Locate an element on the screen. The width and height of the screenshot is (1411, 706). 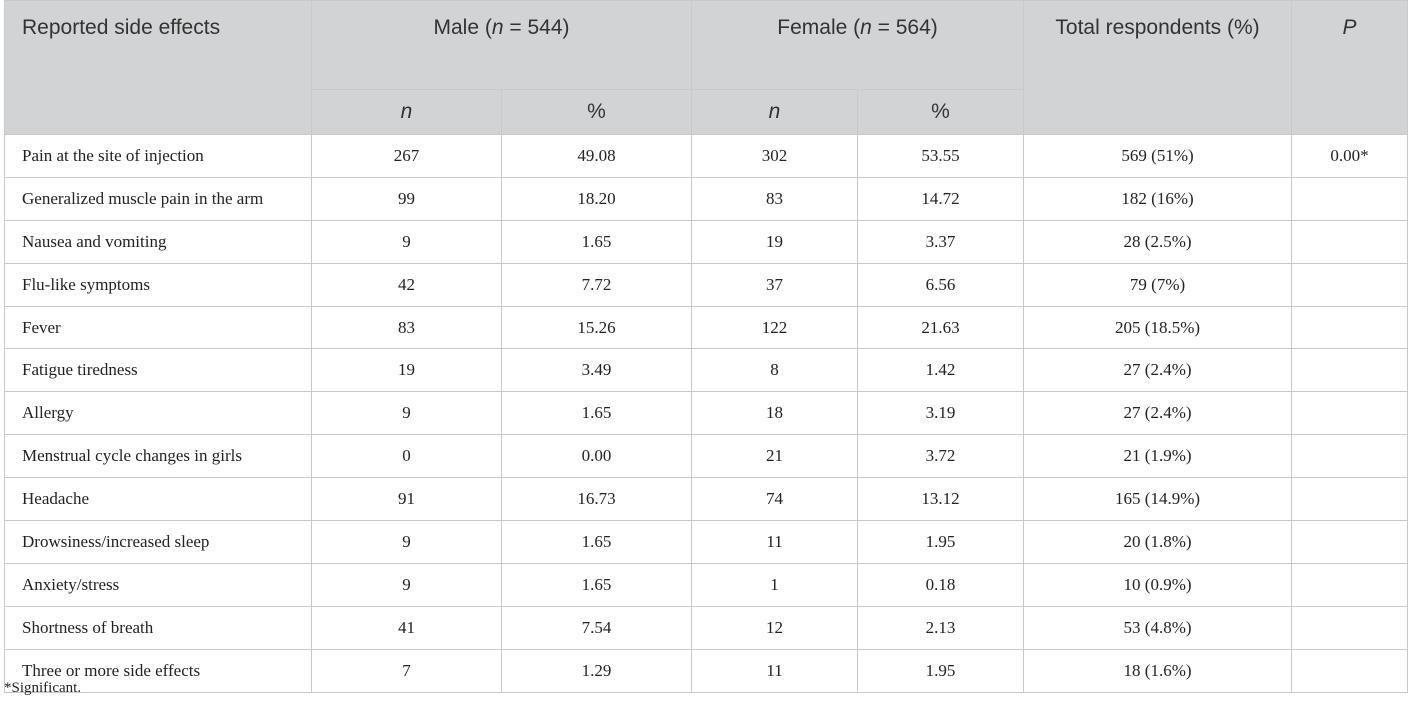
cell-total-respondents: 79 (7%) is located at coordinates (1158, 284).